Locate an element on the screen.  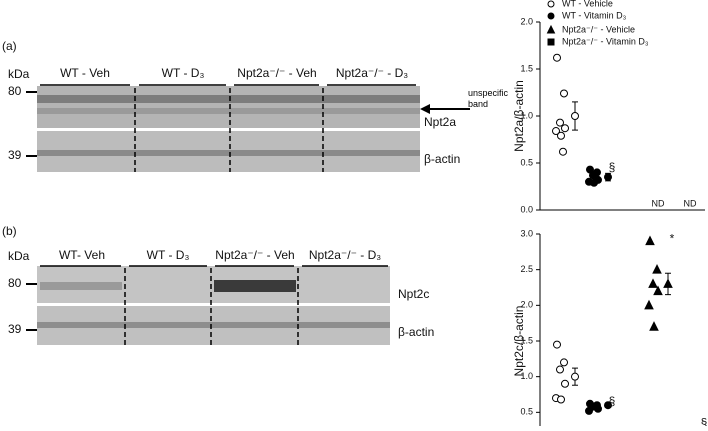
lane-label: WT- Veh is located at coordinates (82, 255).